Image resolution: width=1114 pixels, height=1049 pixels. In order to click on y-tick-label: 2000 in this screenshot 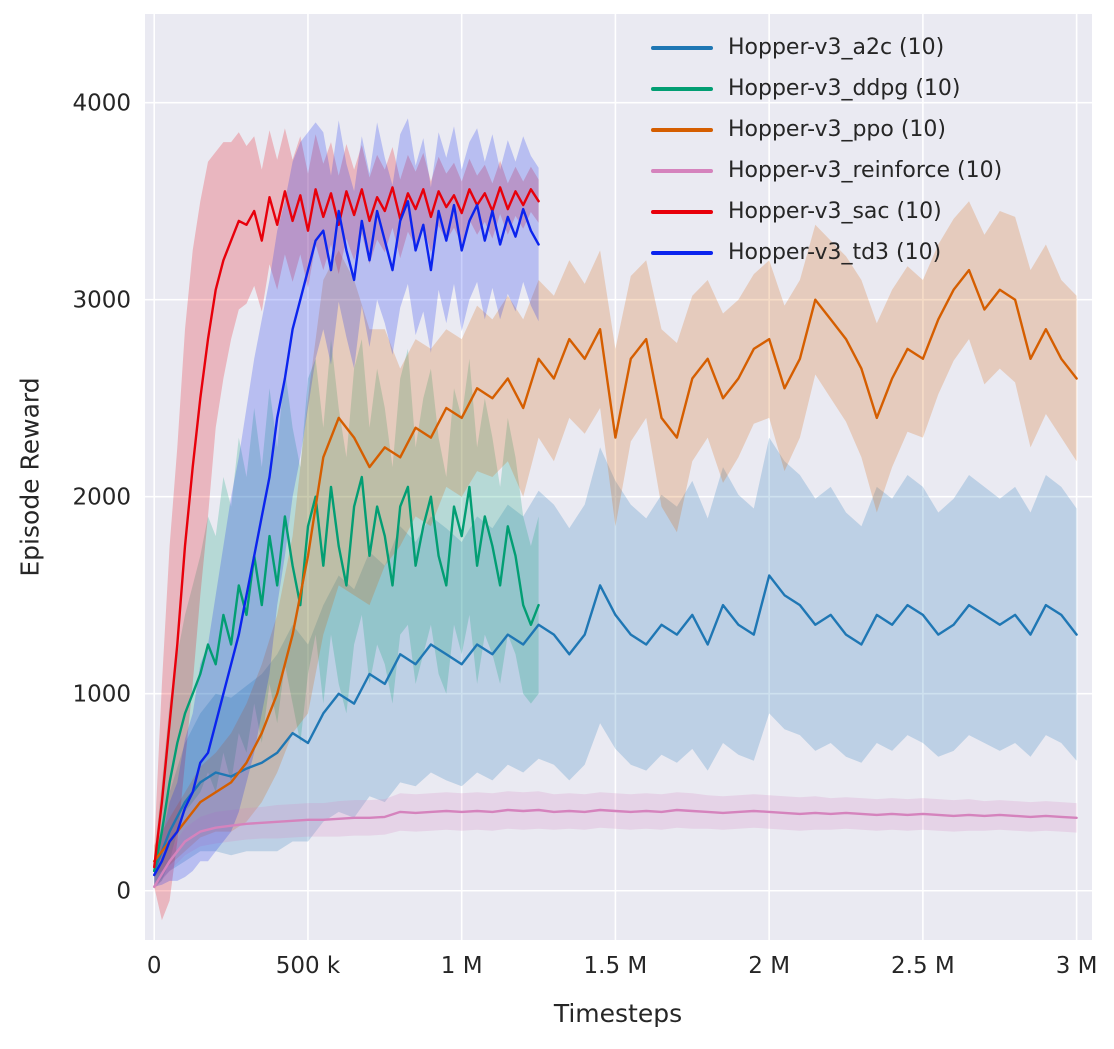, I will do `click(101, 498)`.